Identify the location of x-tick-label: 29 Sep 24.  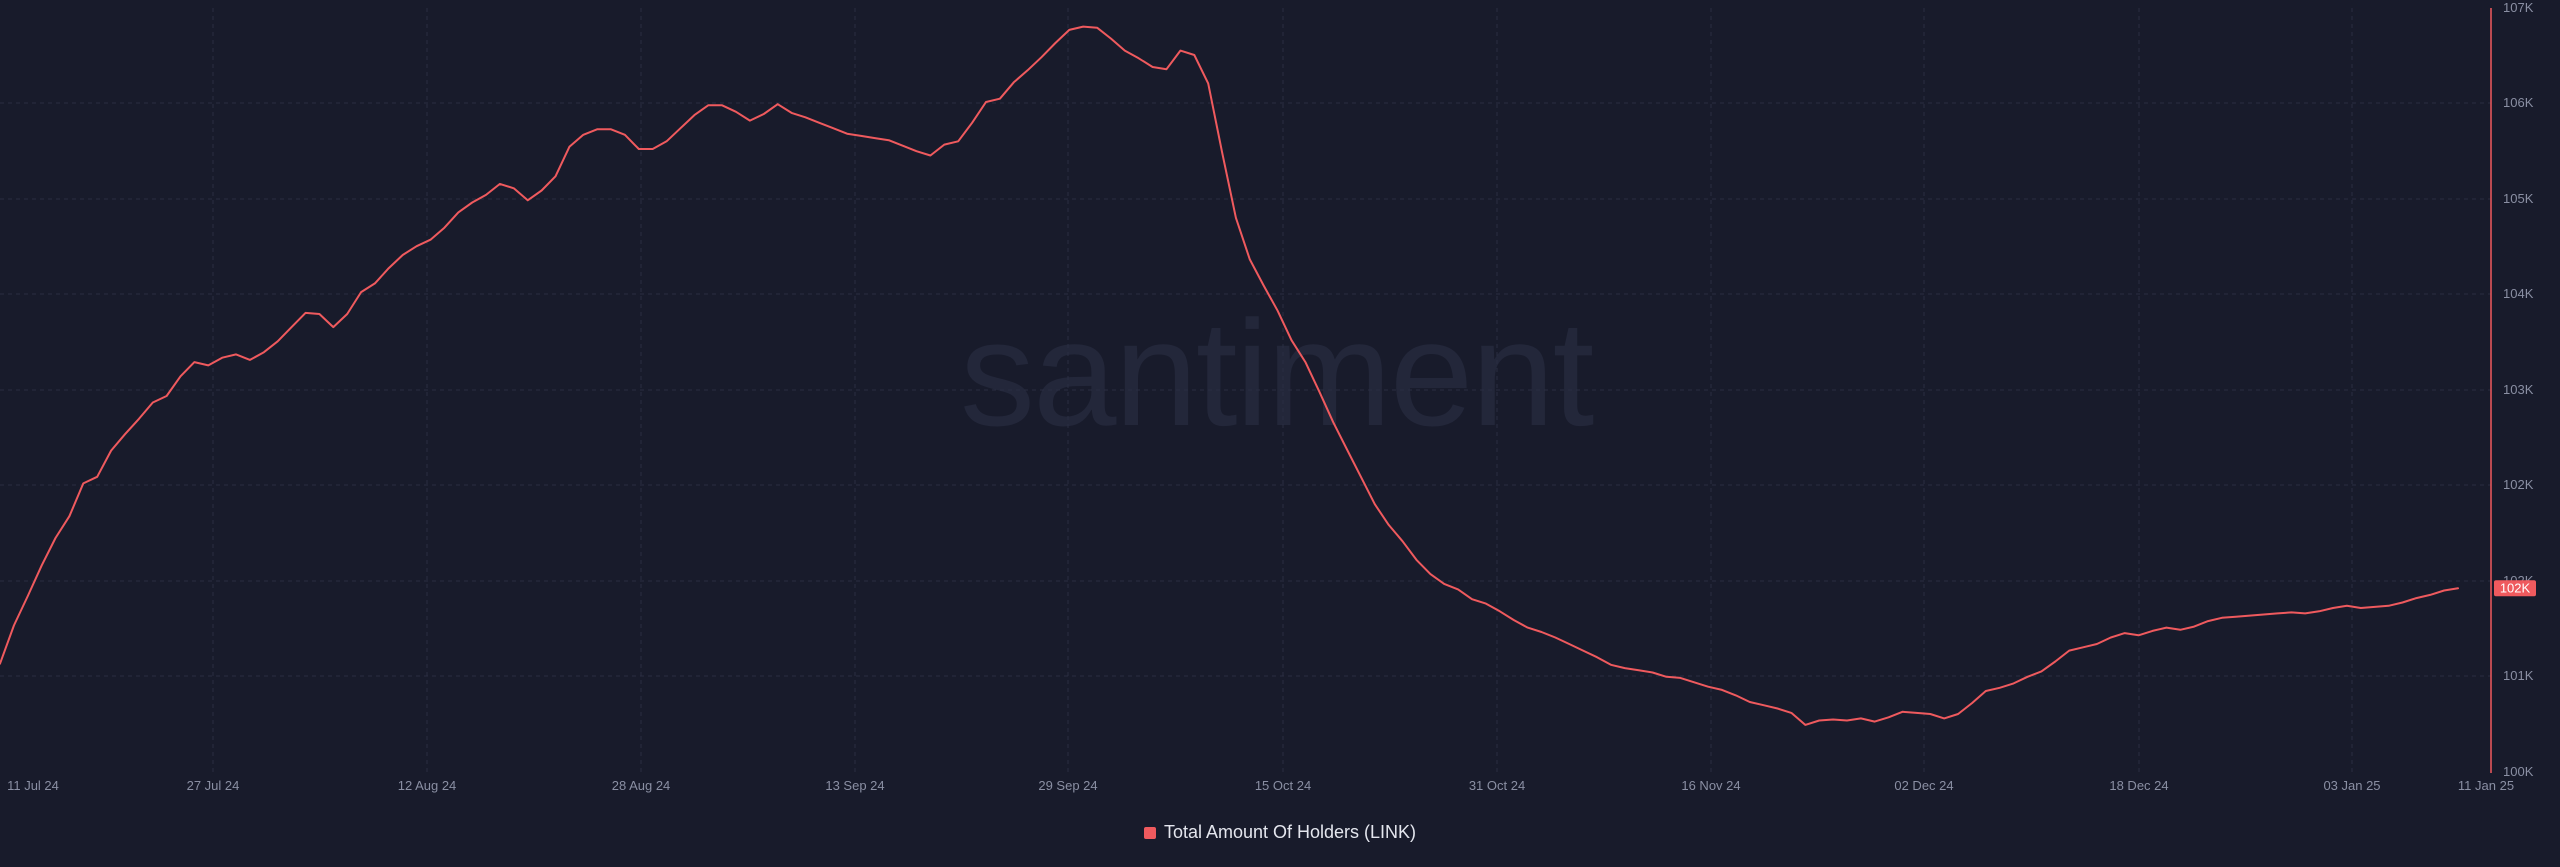
(1067, 785).